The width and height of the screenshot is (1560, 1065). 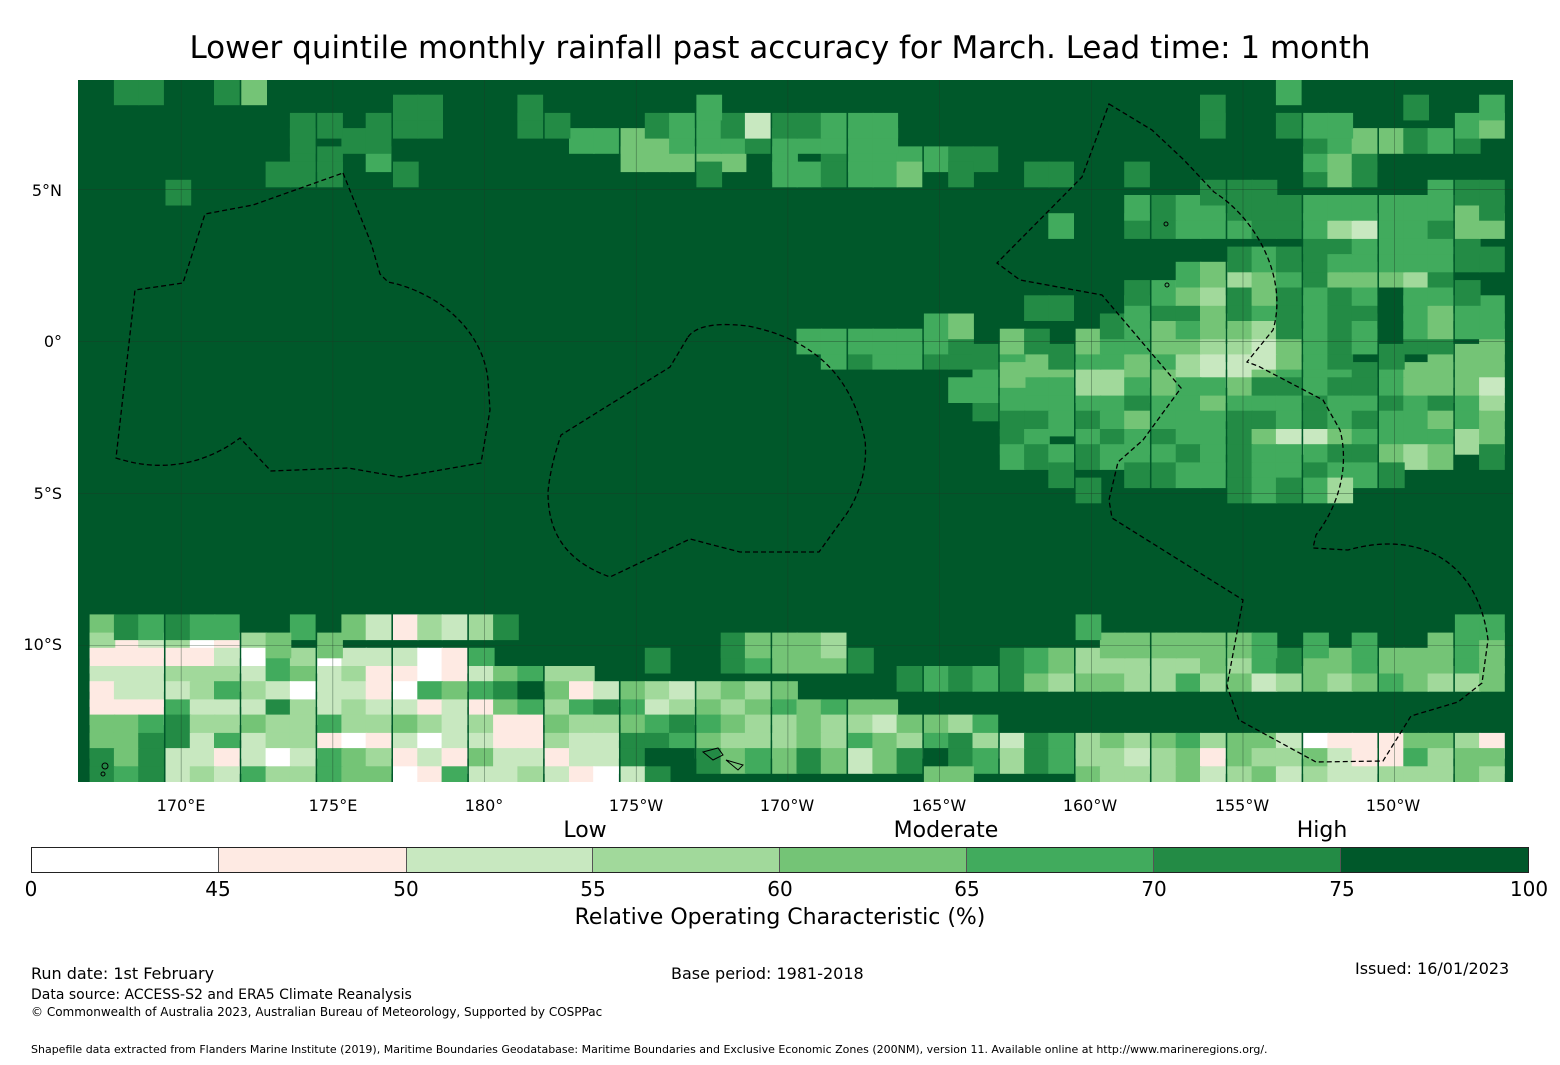 What do you see at coordinates (636, 805) in the screenshot?
I see `lon-label-175w: 175°W` at bounding box center [636, 805].